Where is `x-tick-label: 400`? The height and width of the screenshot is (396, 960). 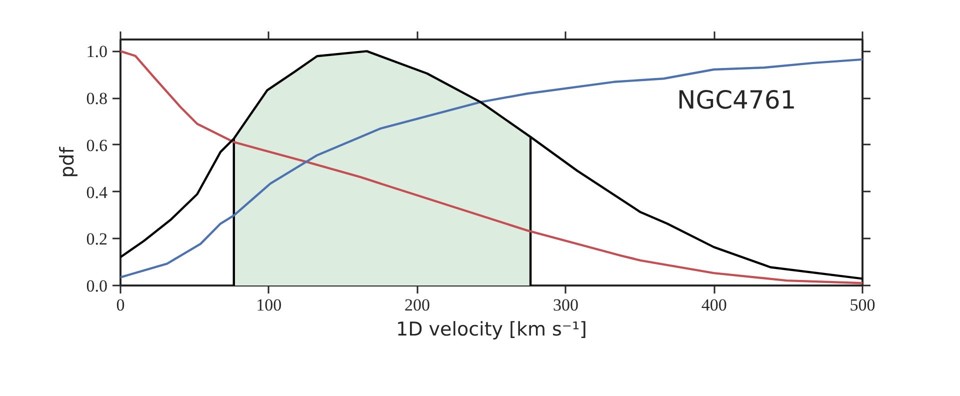 x-tick-label: 400 is located at coordinates (714, 305).